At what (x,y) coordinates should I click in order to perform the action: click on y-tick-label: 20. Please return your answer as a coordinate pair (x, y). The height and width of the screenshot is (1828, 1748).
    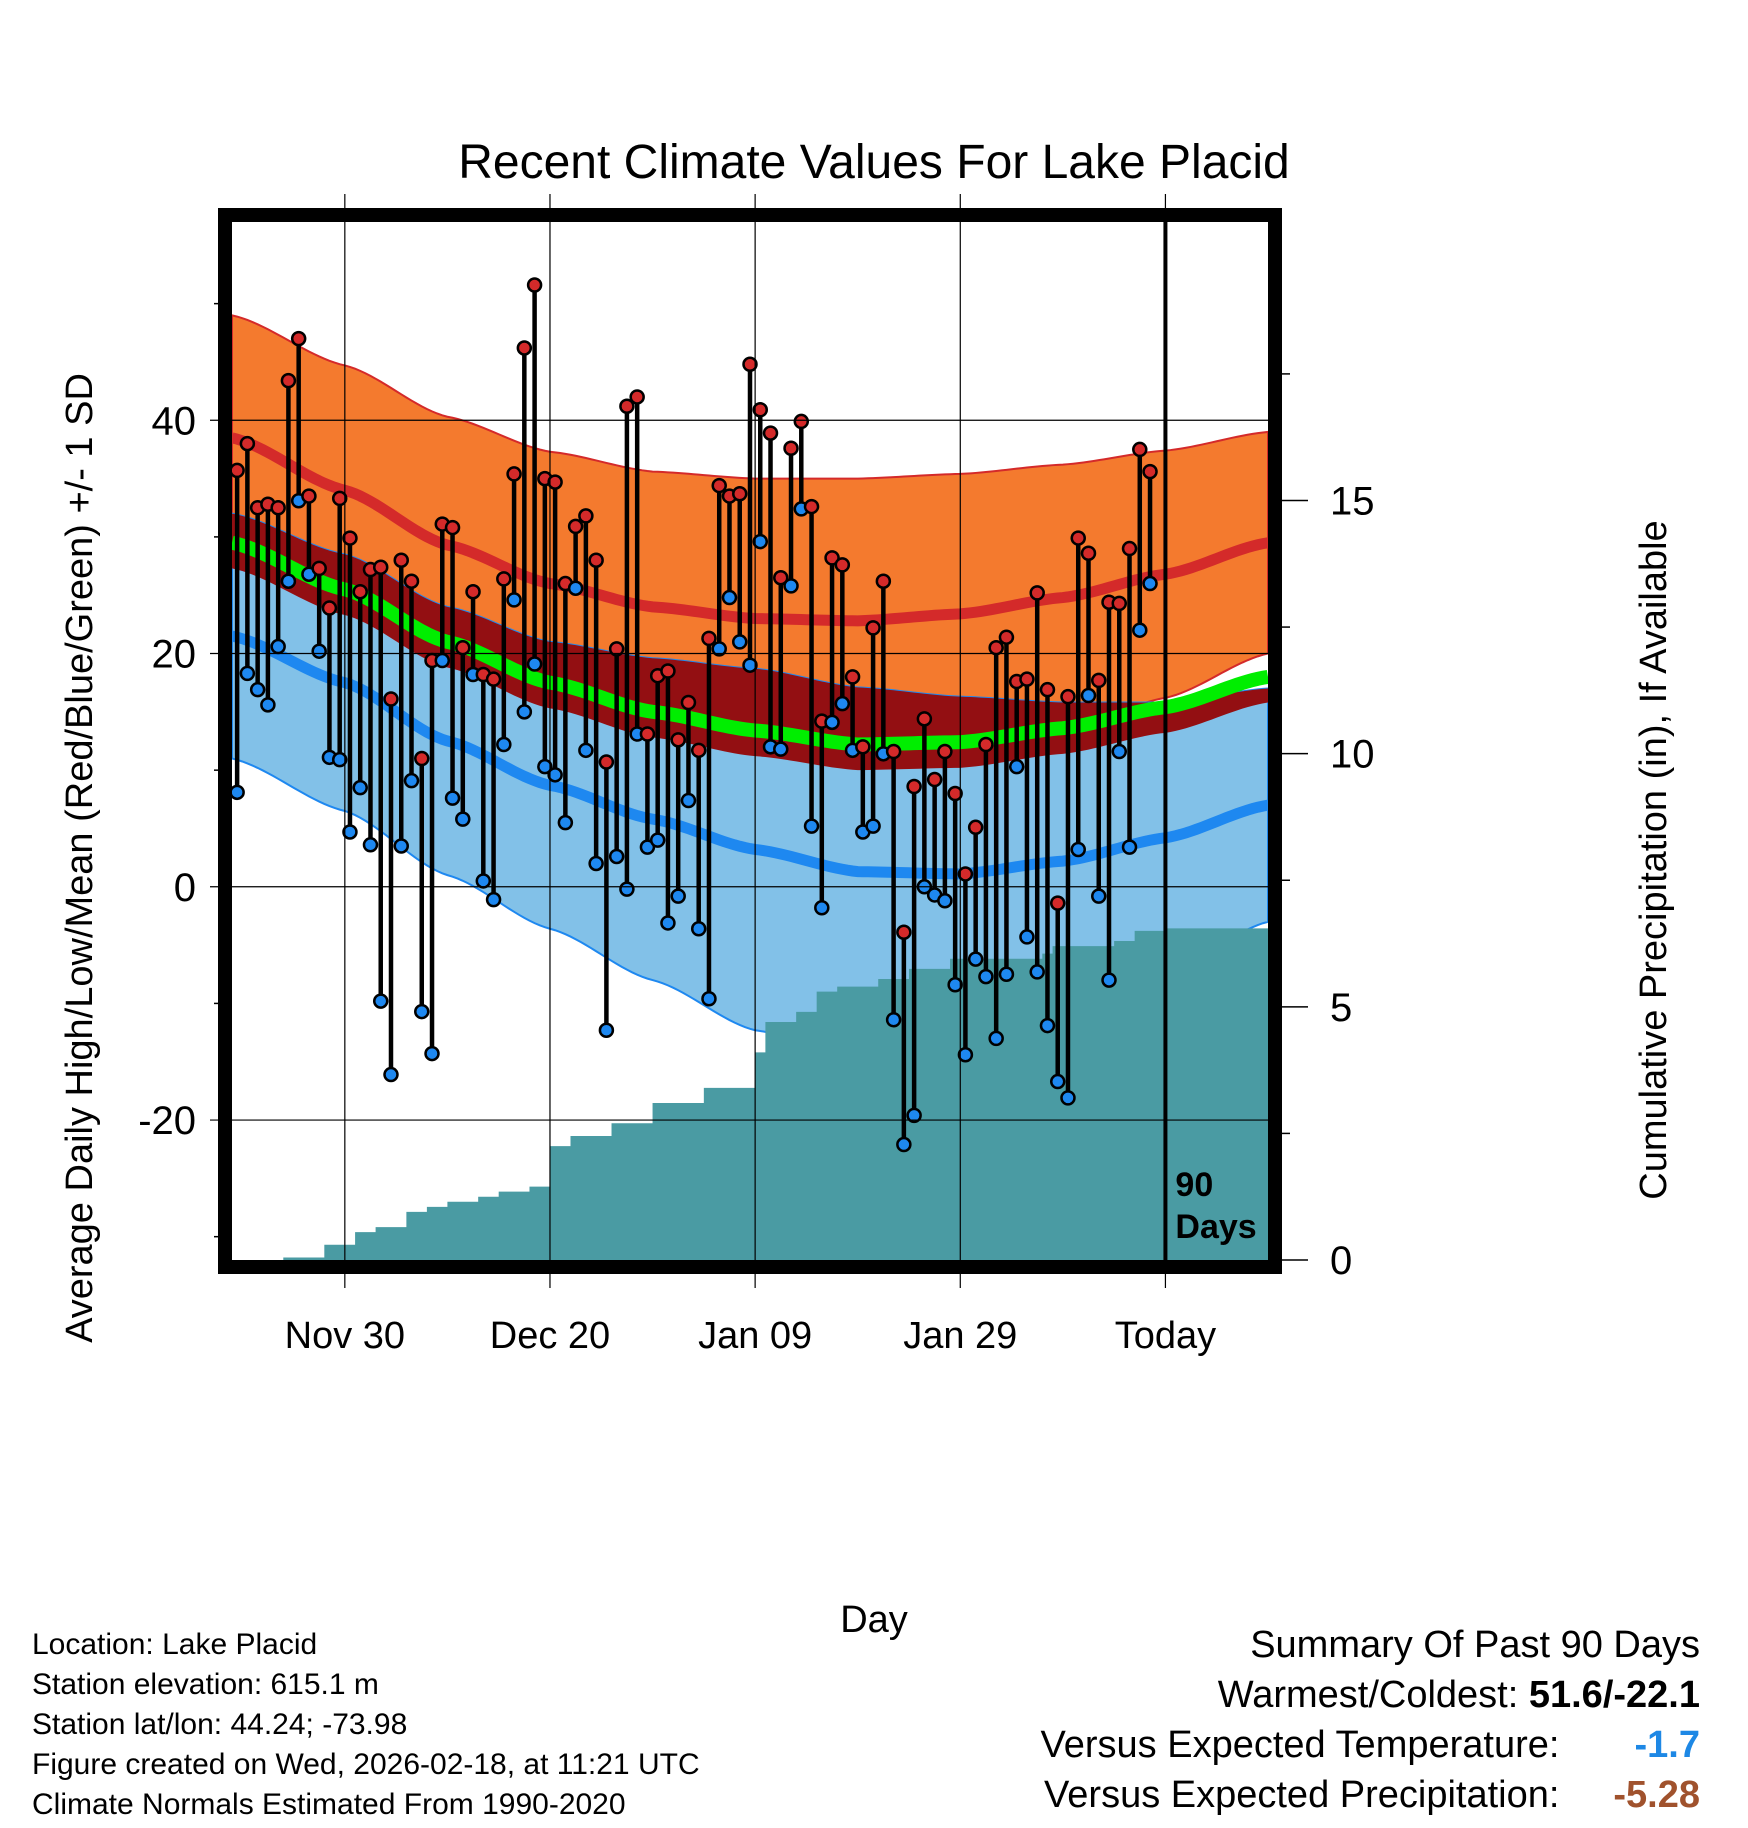
    Looking at the image, I should click on (174, 655).